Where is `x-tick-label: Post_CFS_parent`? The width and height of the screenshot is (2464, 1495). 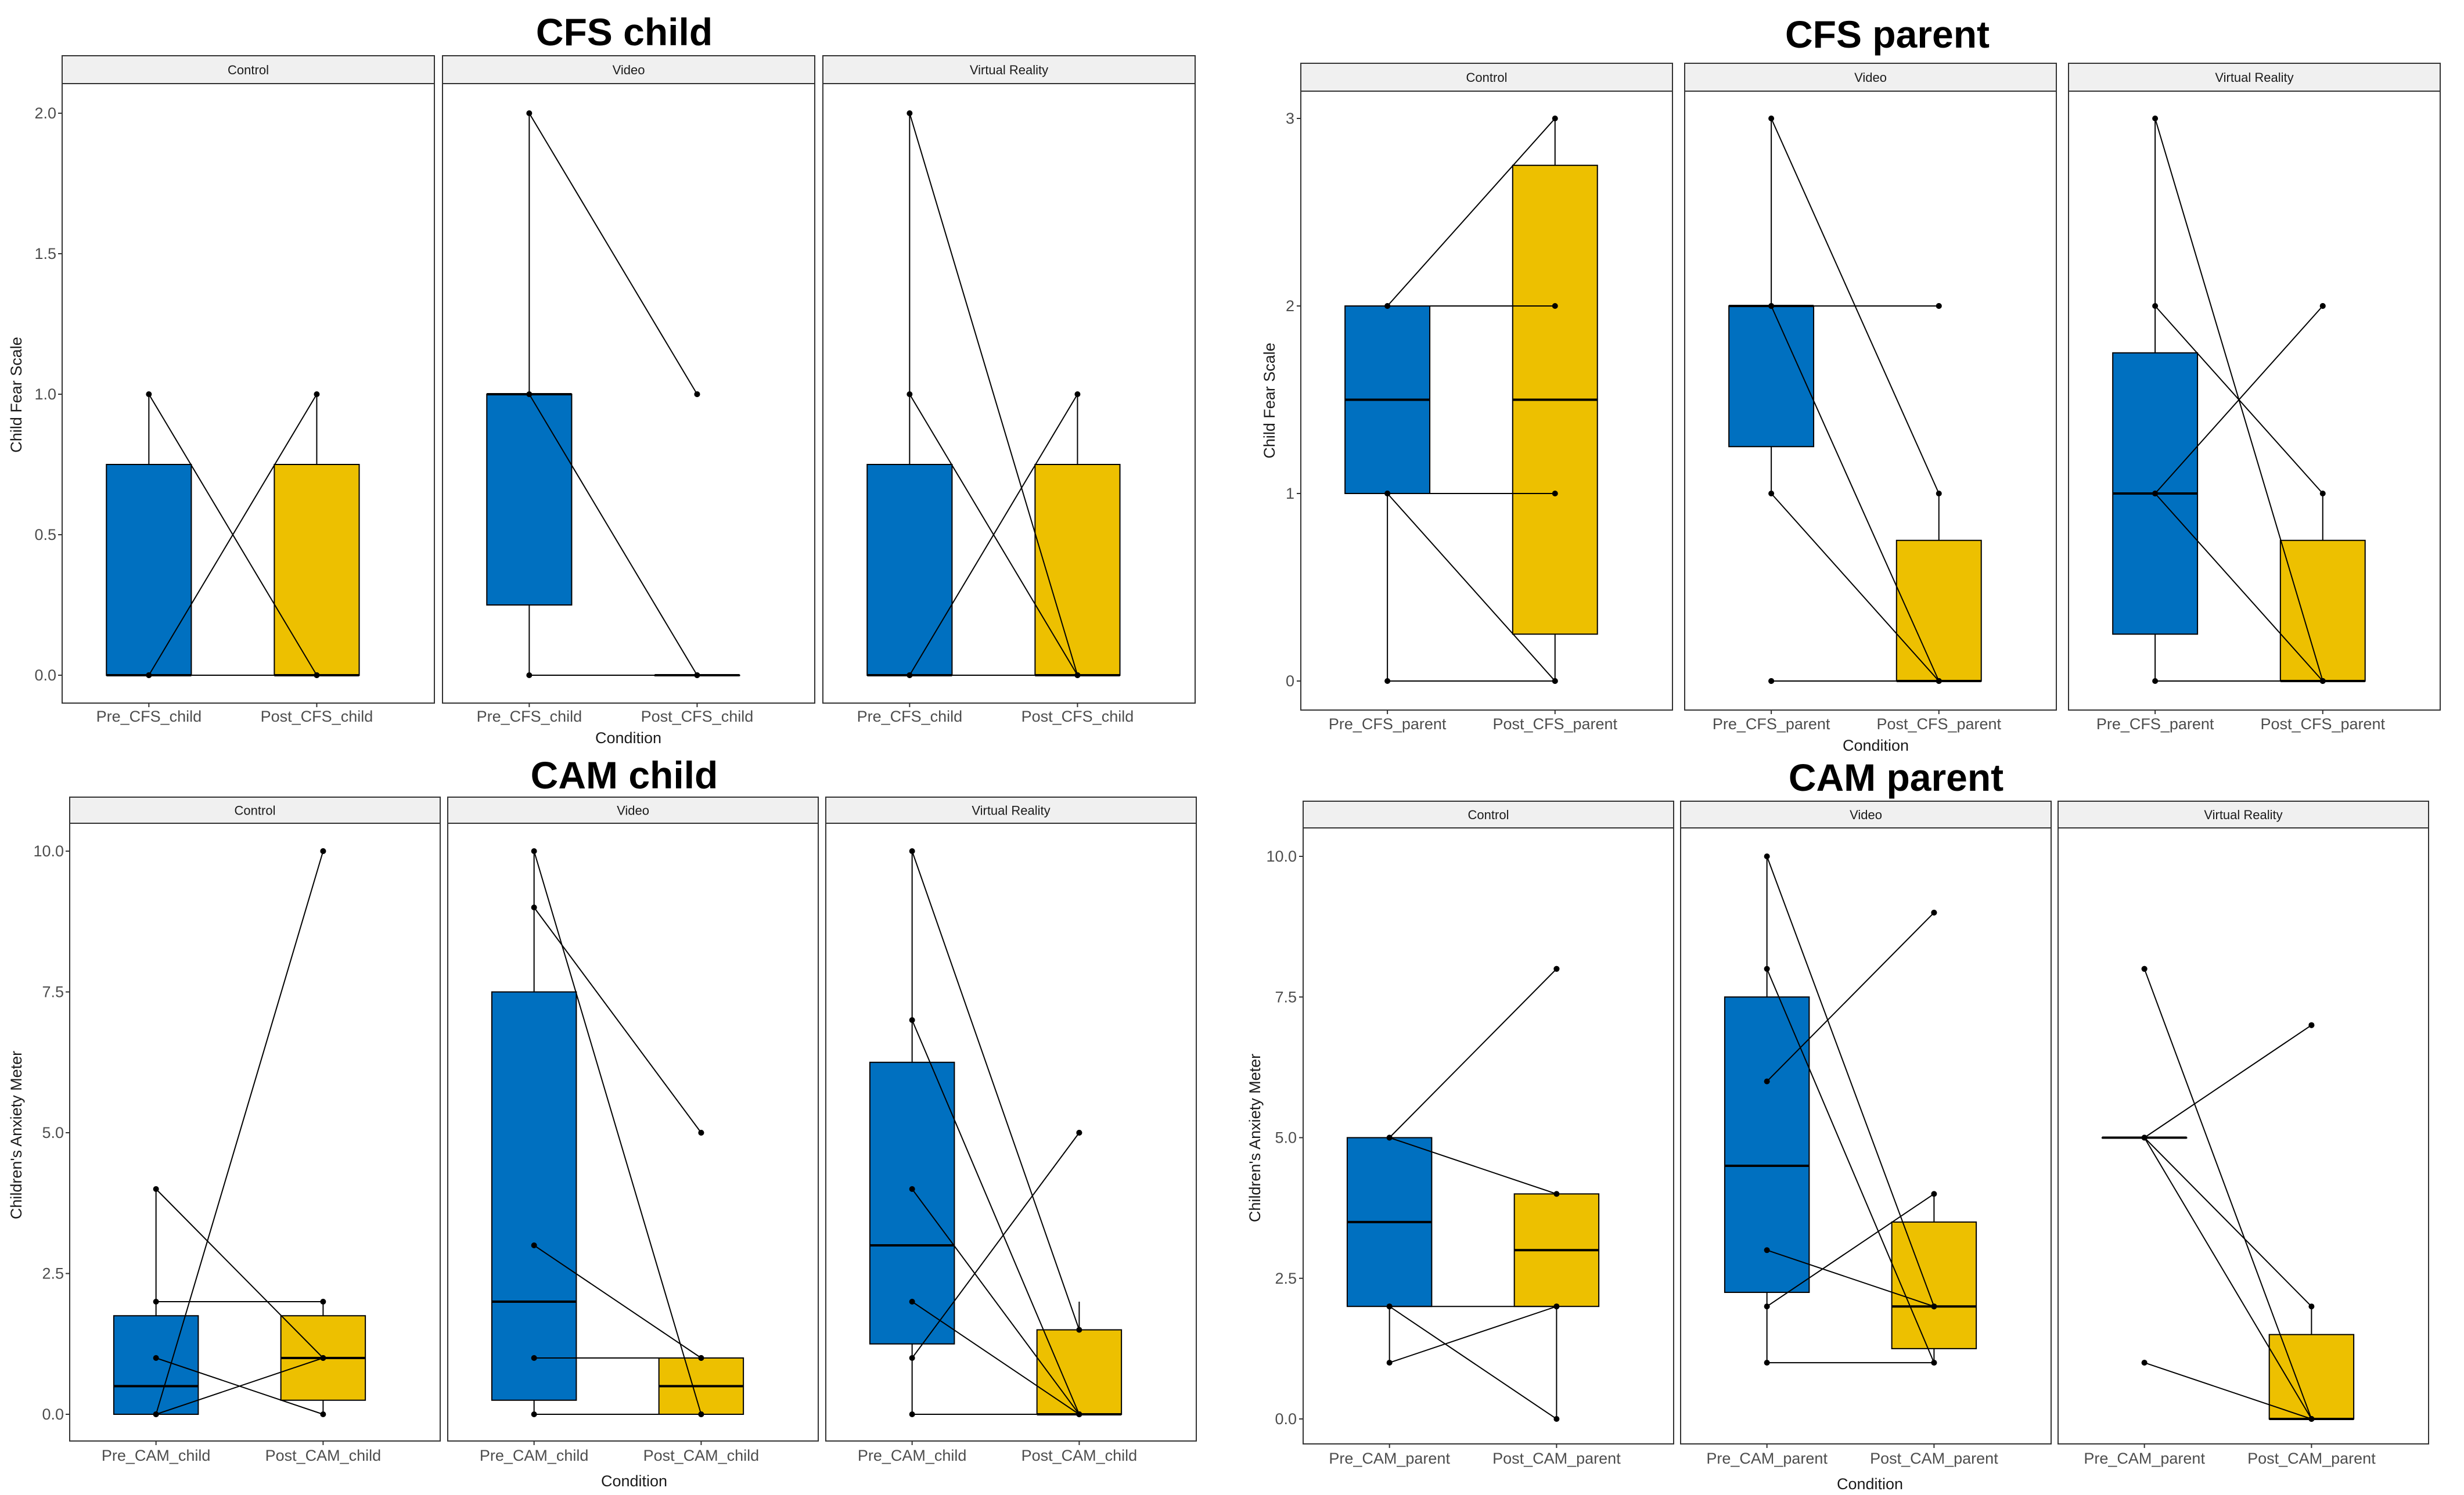 x-tick-label: Post_CFS_parent is located at coordinates (2322, 724).